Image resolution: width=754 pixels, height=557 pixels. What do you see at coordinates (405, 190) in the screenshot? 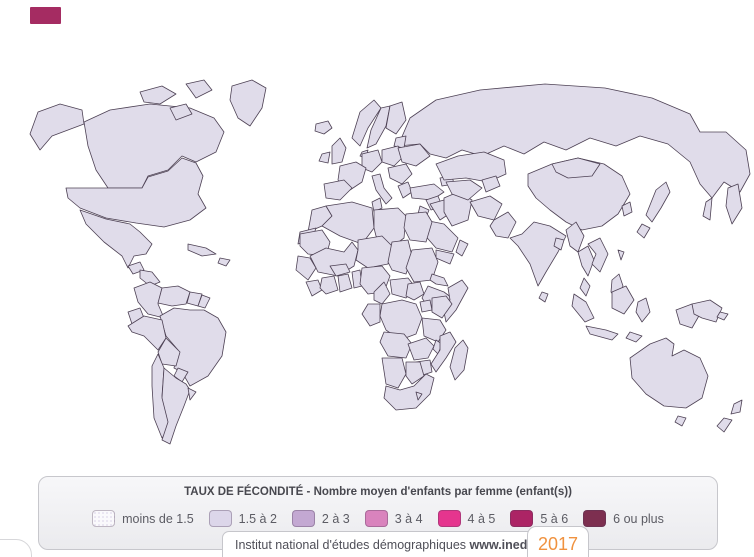
I see `region-greece` at bounding box center [405, 190].